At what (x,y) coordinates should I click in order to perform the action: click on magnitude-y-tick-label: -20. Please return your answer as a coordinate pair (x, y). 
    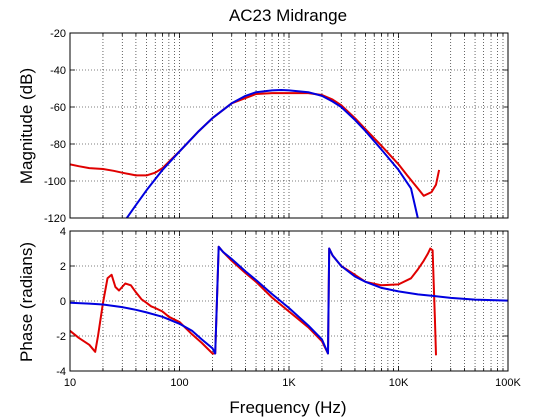
    Looking at the image, I should click on (58, 34).